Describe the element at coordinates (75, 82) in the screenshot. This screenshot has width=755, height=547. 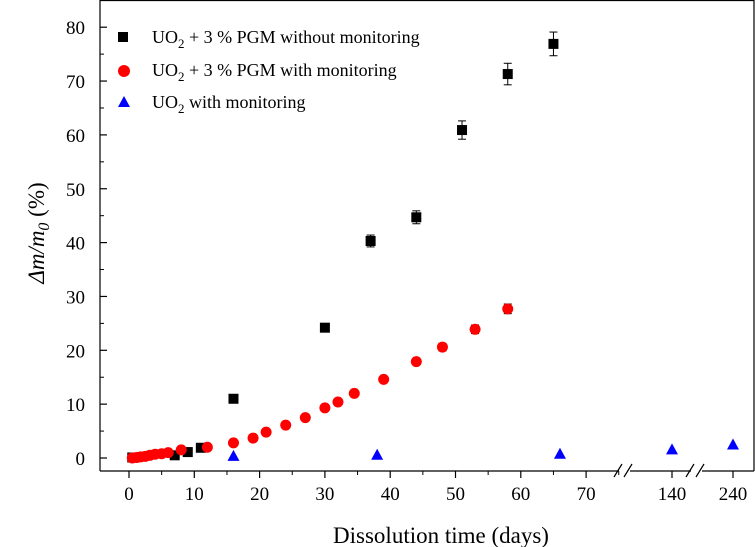
I see `y-tick-label: 70` at that location.